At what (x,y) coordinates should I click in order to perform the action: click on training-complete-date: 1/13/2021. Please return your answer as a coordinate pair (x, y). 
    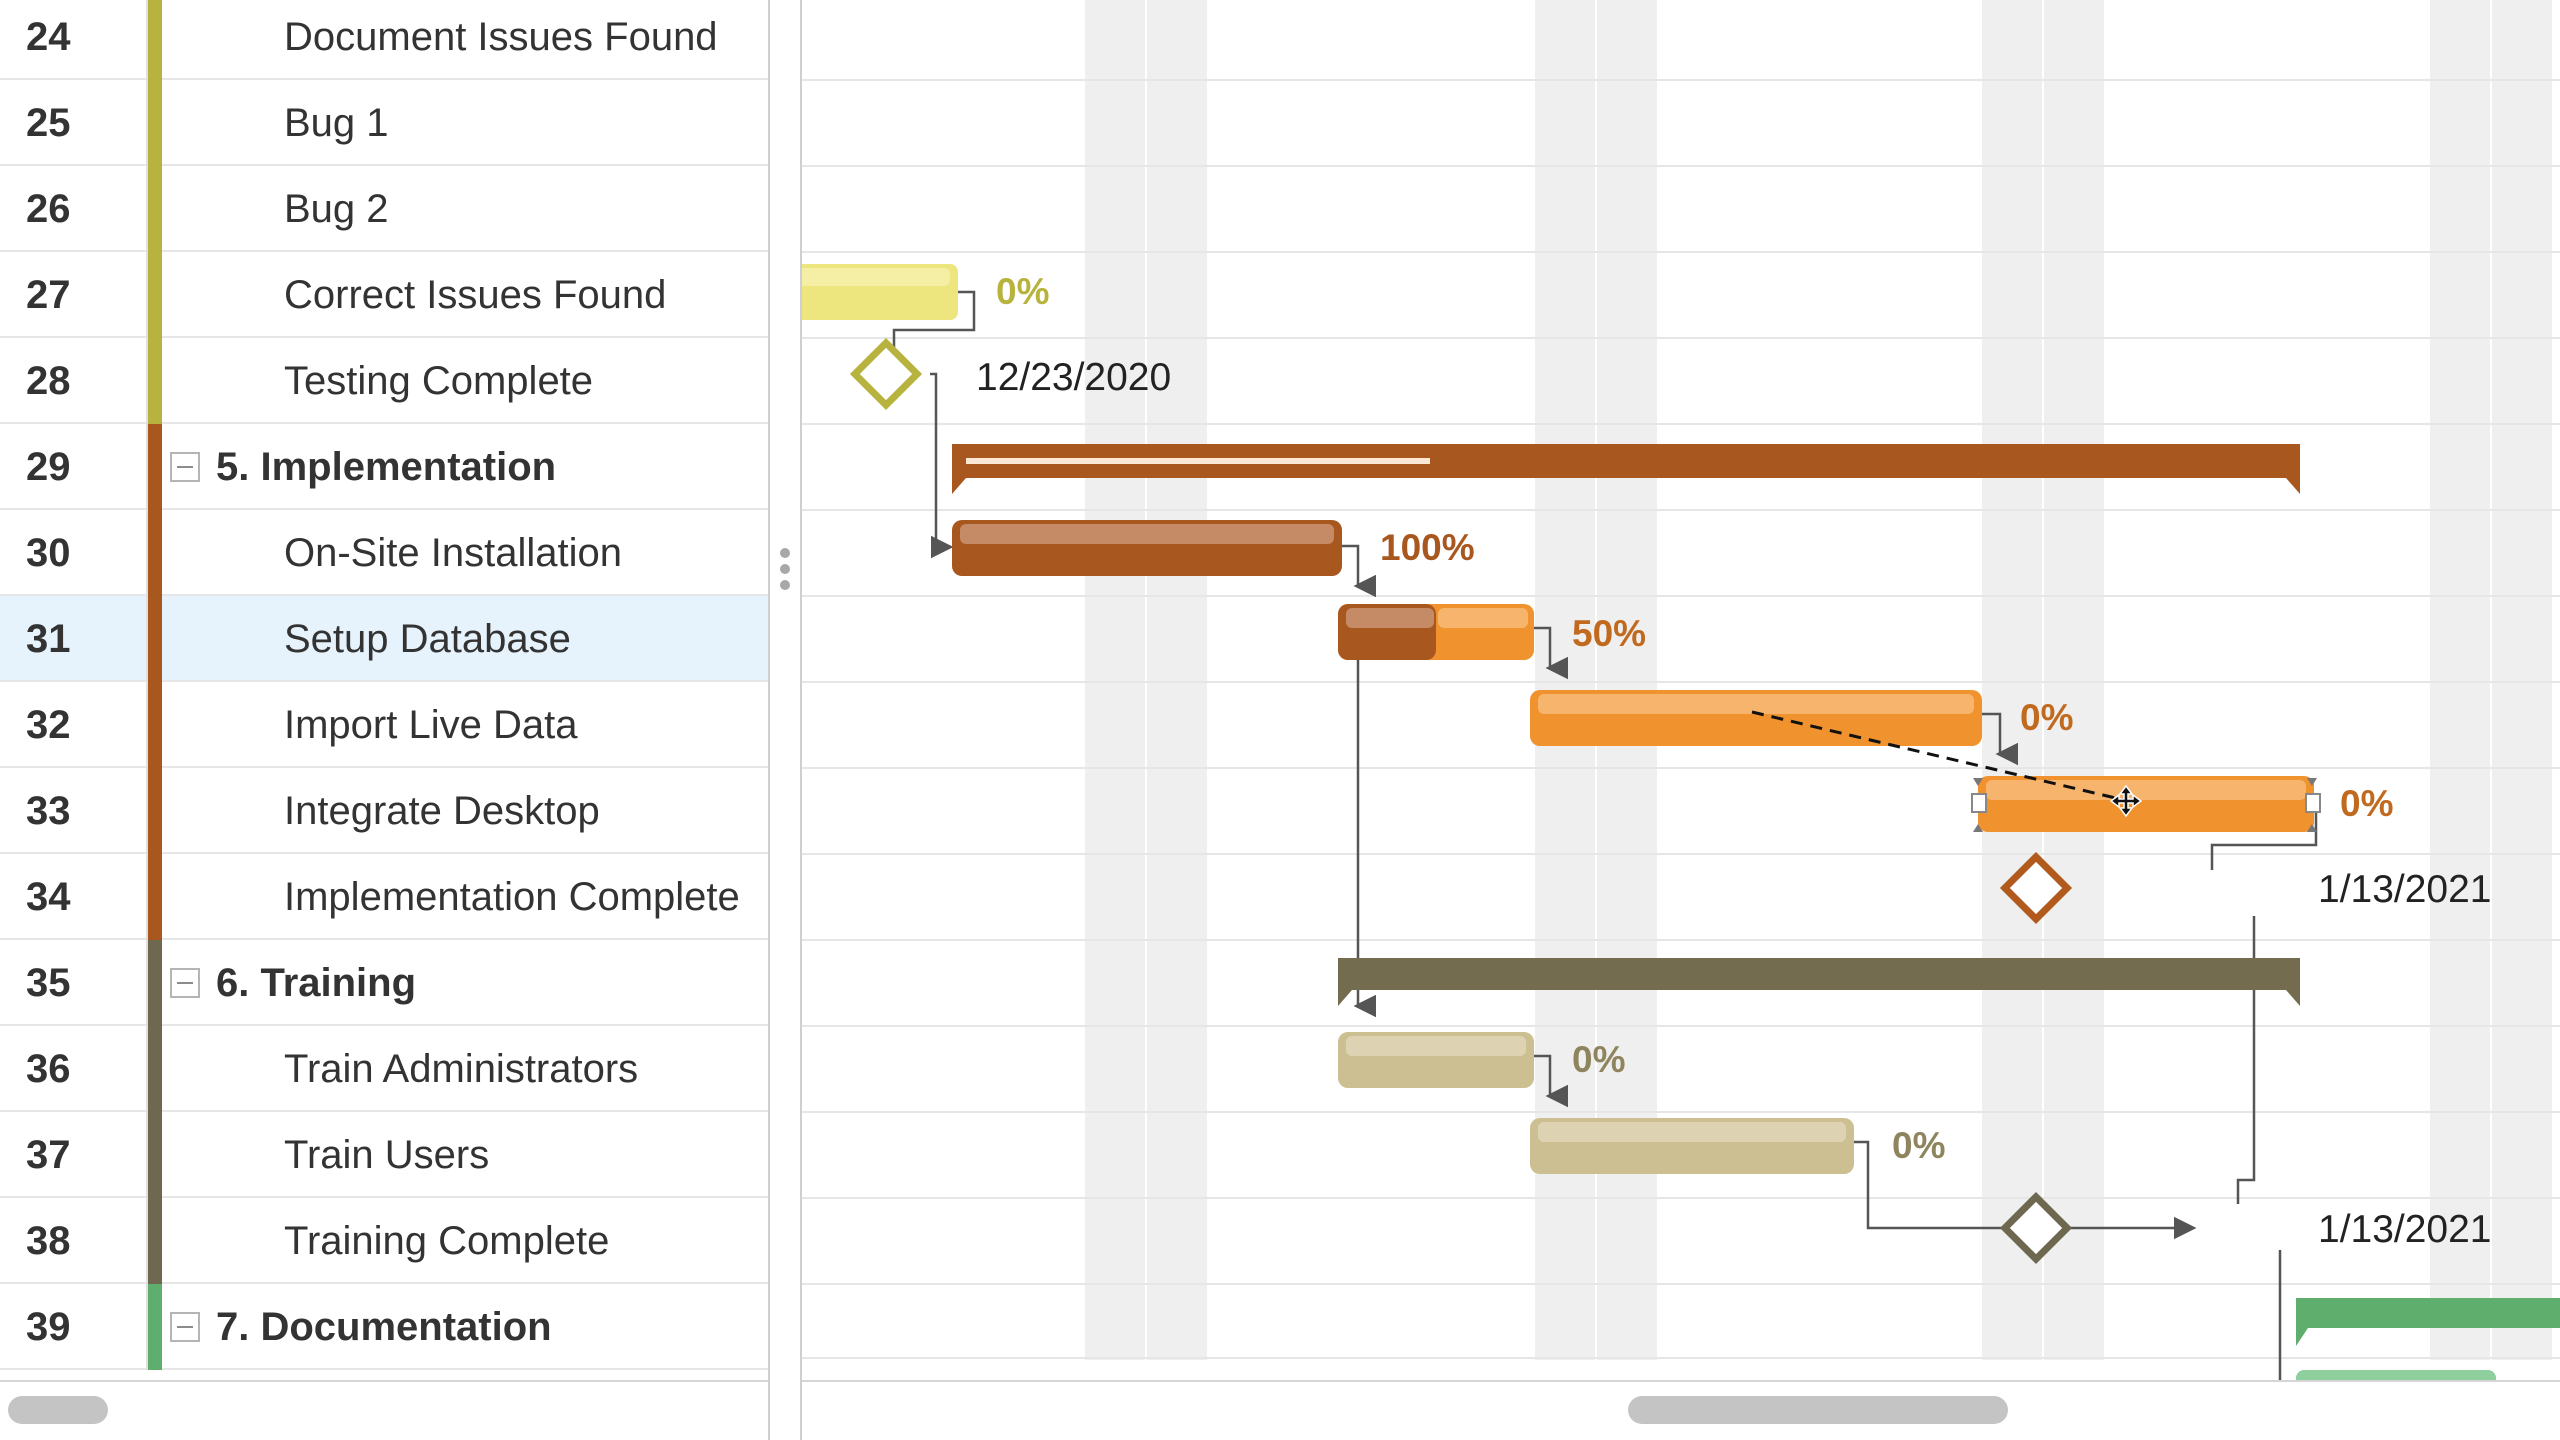
    Looking at the image, I should click on (2405, 1229).